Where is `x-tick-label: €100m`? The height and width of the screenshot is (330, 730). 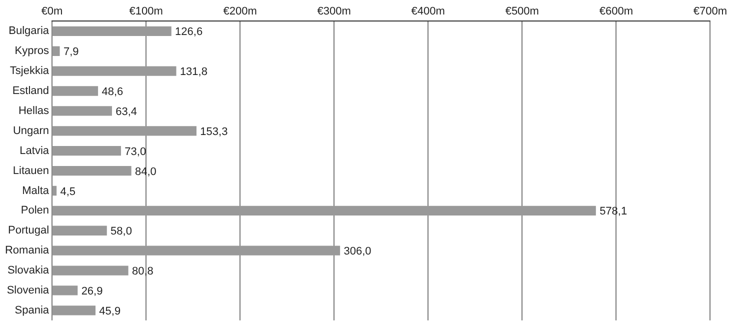 x-tick-label: €100m is located at coordinates (146, 12).